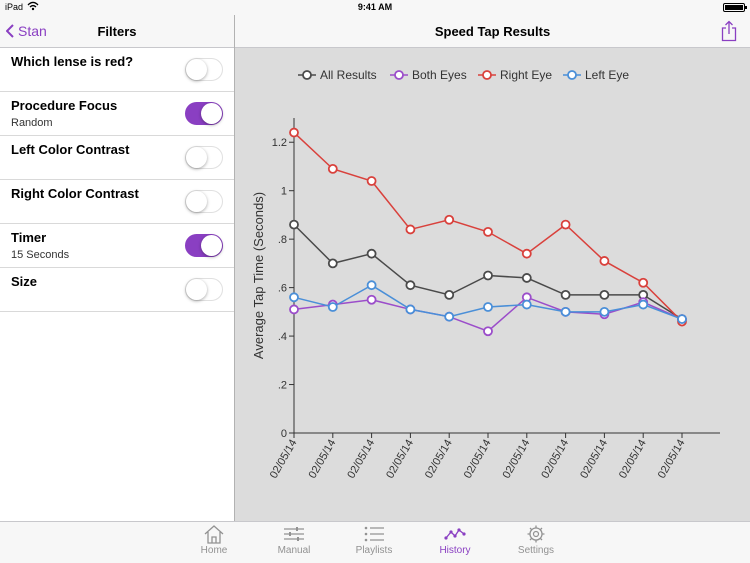  What do you see at coordinates (258, 275) in the screenshot?
I see `y-axis-label: Average Tap Time (Seconds)` at bounding box center [258, 275].